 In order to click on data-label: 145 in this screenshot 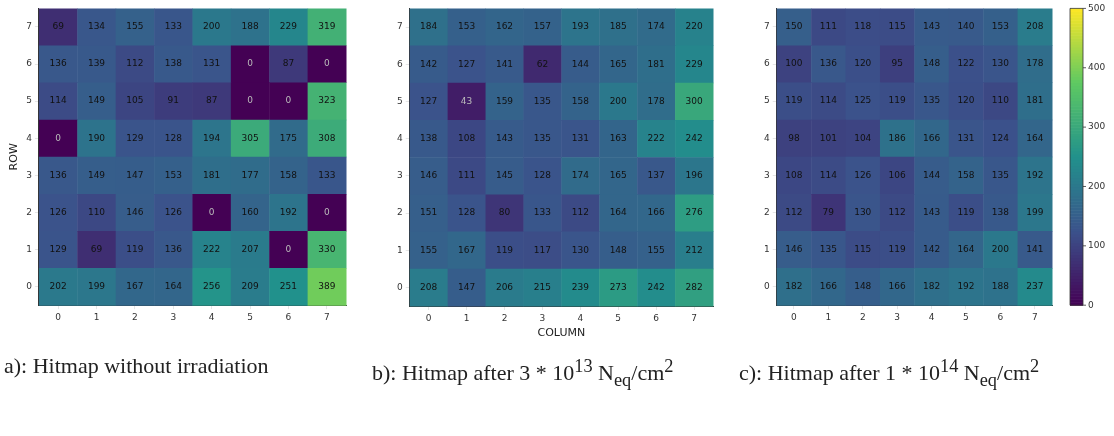, I will do `click(504, 175)`.